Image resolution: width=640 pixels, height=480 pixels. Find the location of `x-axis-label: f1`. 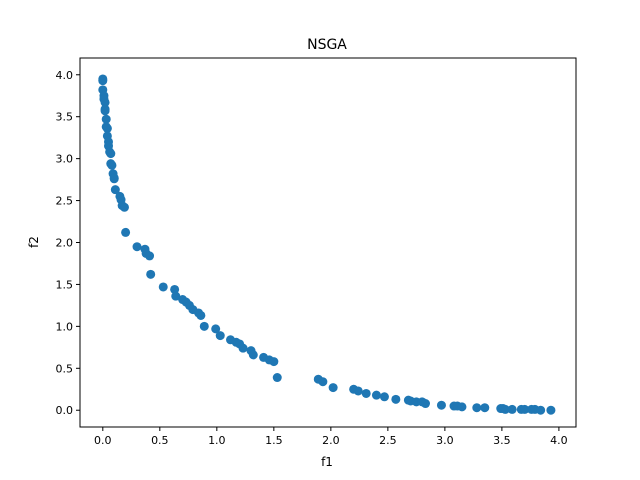

x-axis-label: f1 is located at coordinates (327, 462).